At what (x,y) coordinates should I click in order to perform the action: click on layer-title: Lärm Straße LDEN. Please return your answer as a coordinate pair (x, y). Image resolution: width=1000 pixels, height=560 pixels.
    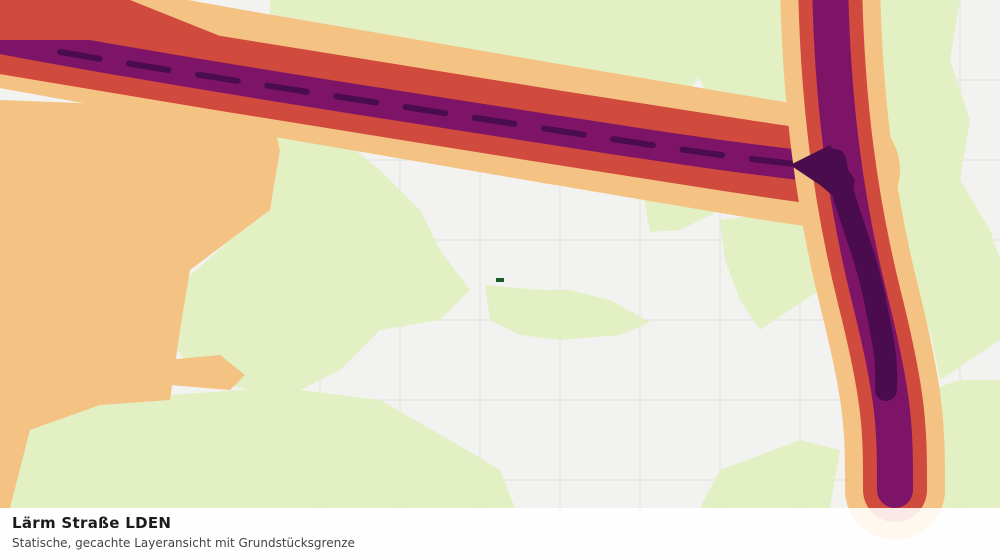
    Looking at the image, I should click on (92, 523).